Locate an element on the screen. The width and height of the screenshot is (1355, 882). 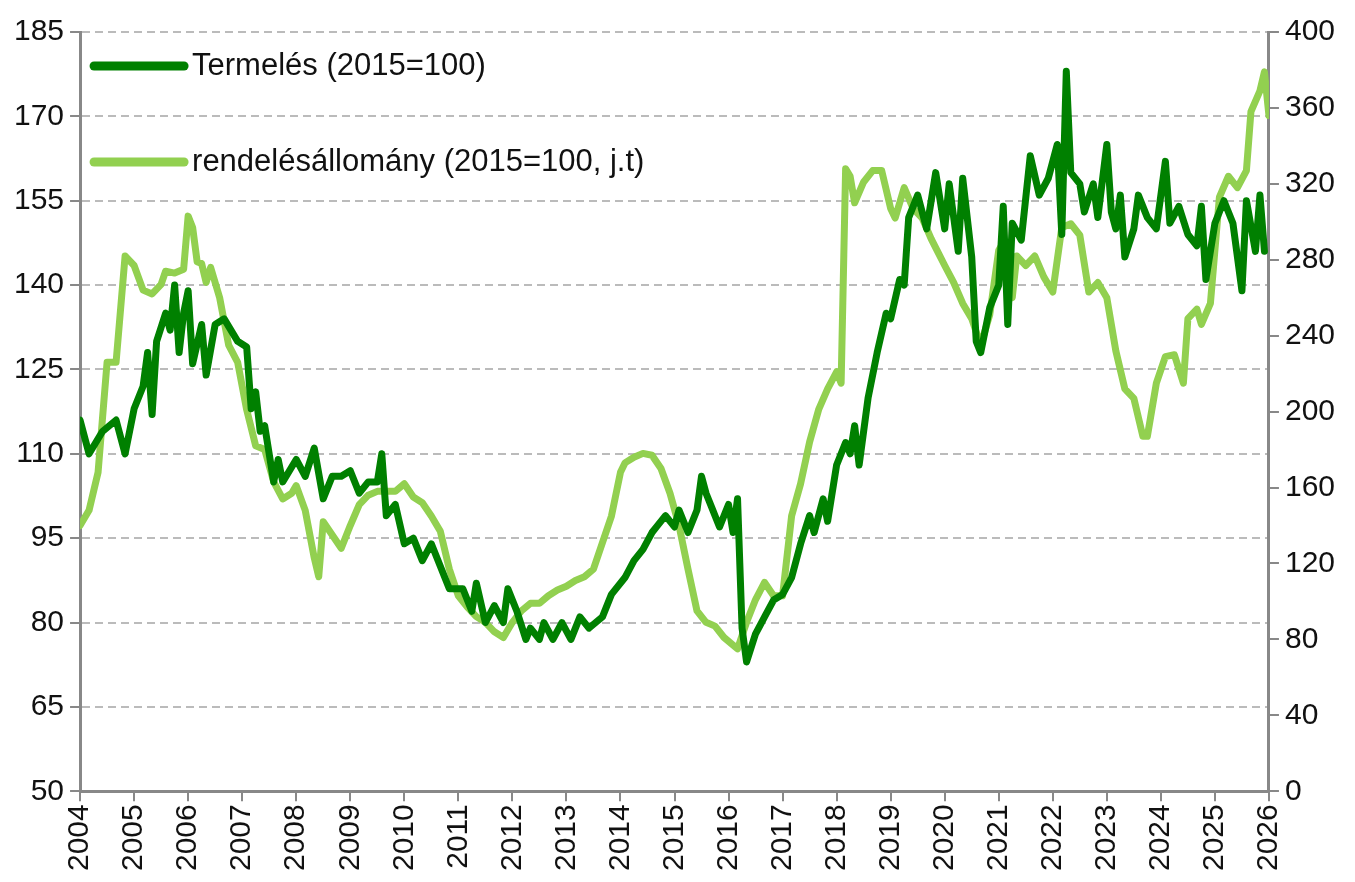
y2-tick-label: 200 is located at coordinates (1310, 409).